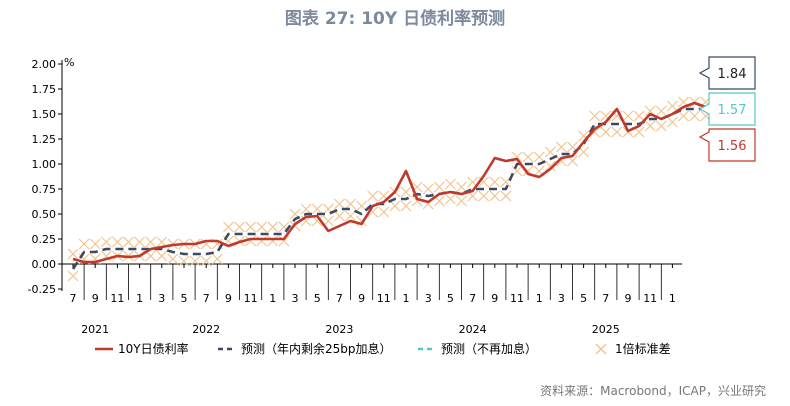  I want to click on y-tick-label: -0.25, so click(42, 289).